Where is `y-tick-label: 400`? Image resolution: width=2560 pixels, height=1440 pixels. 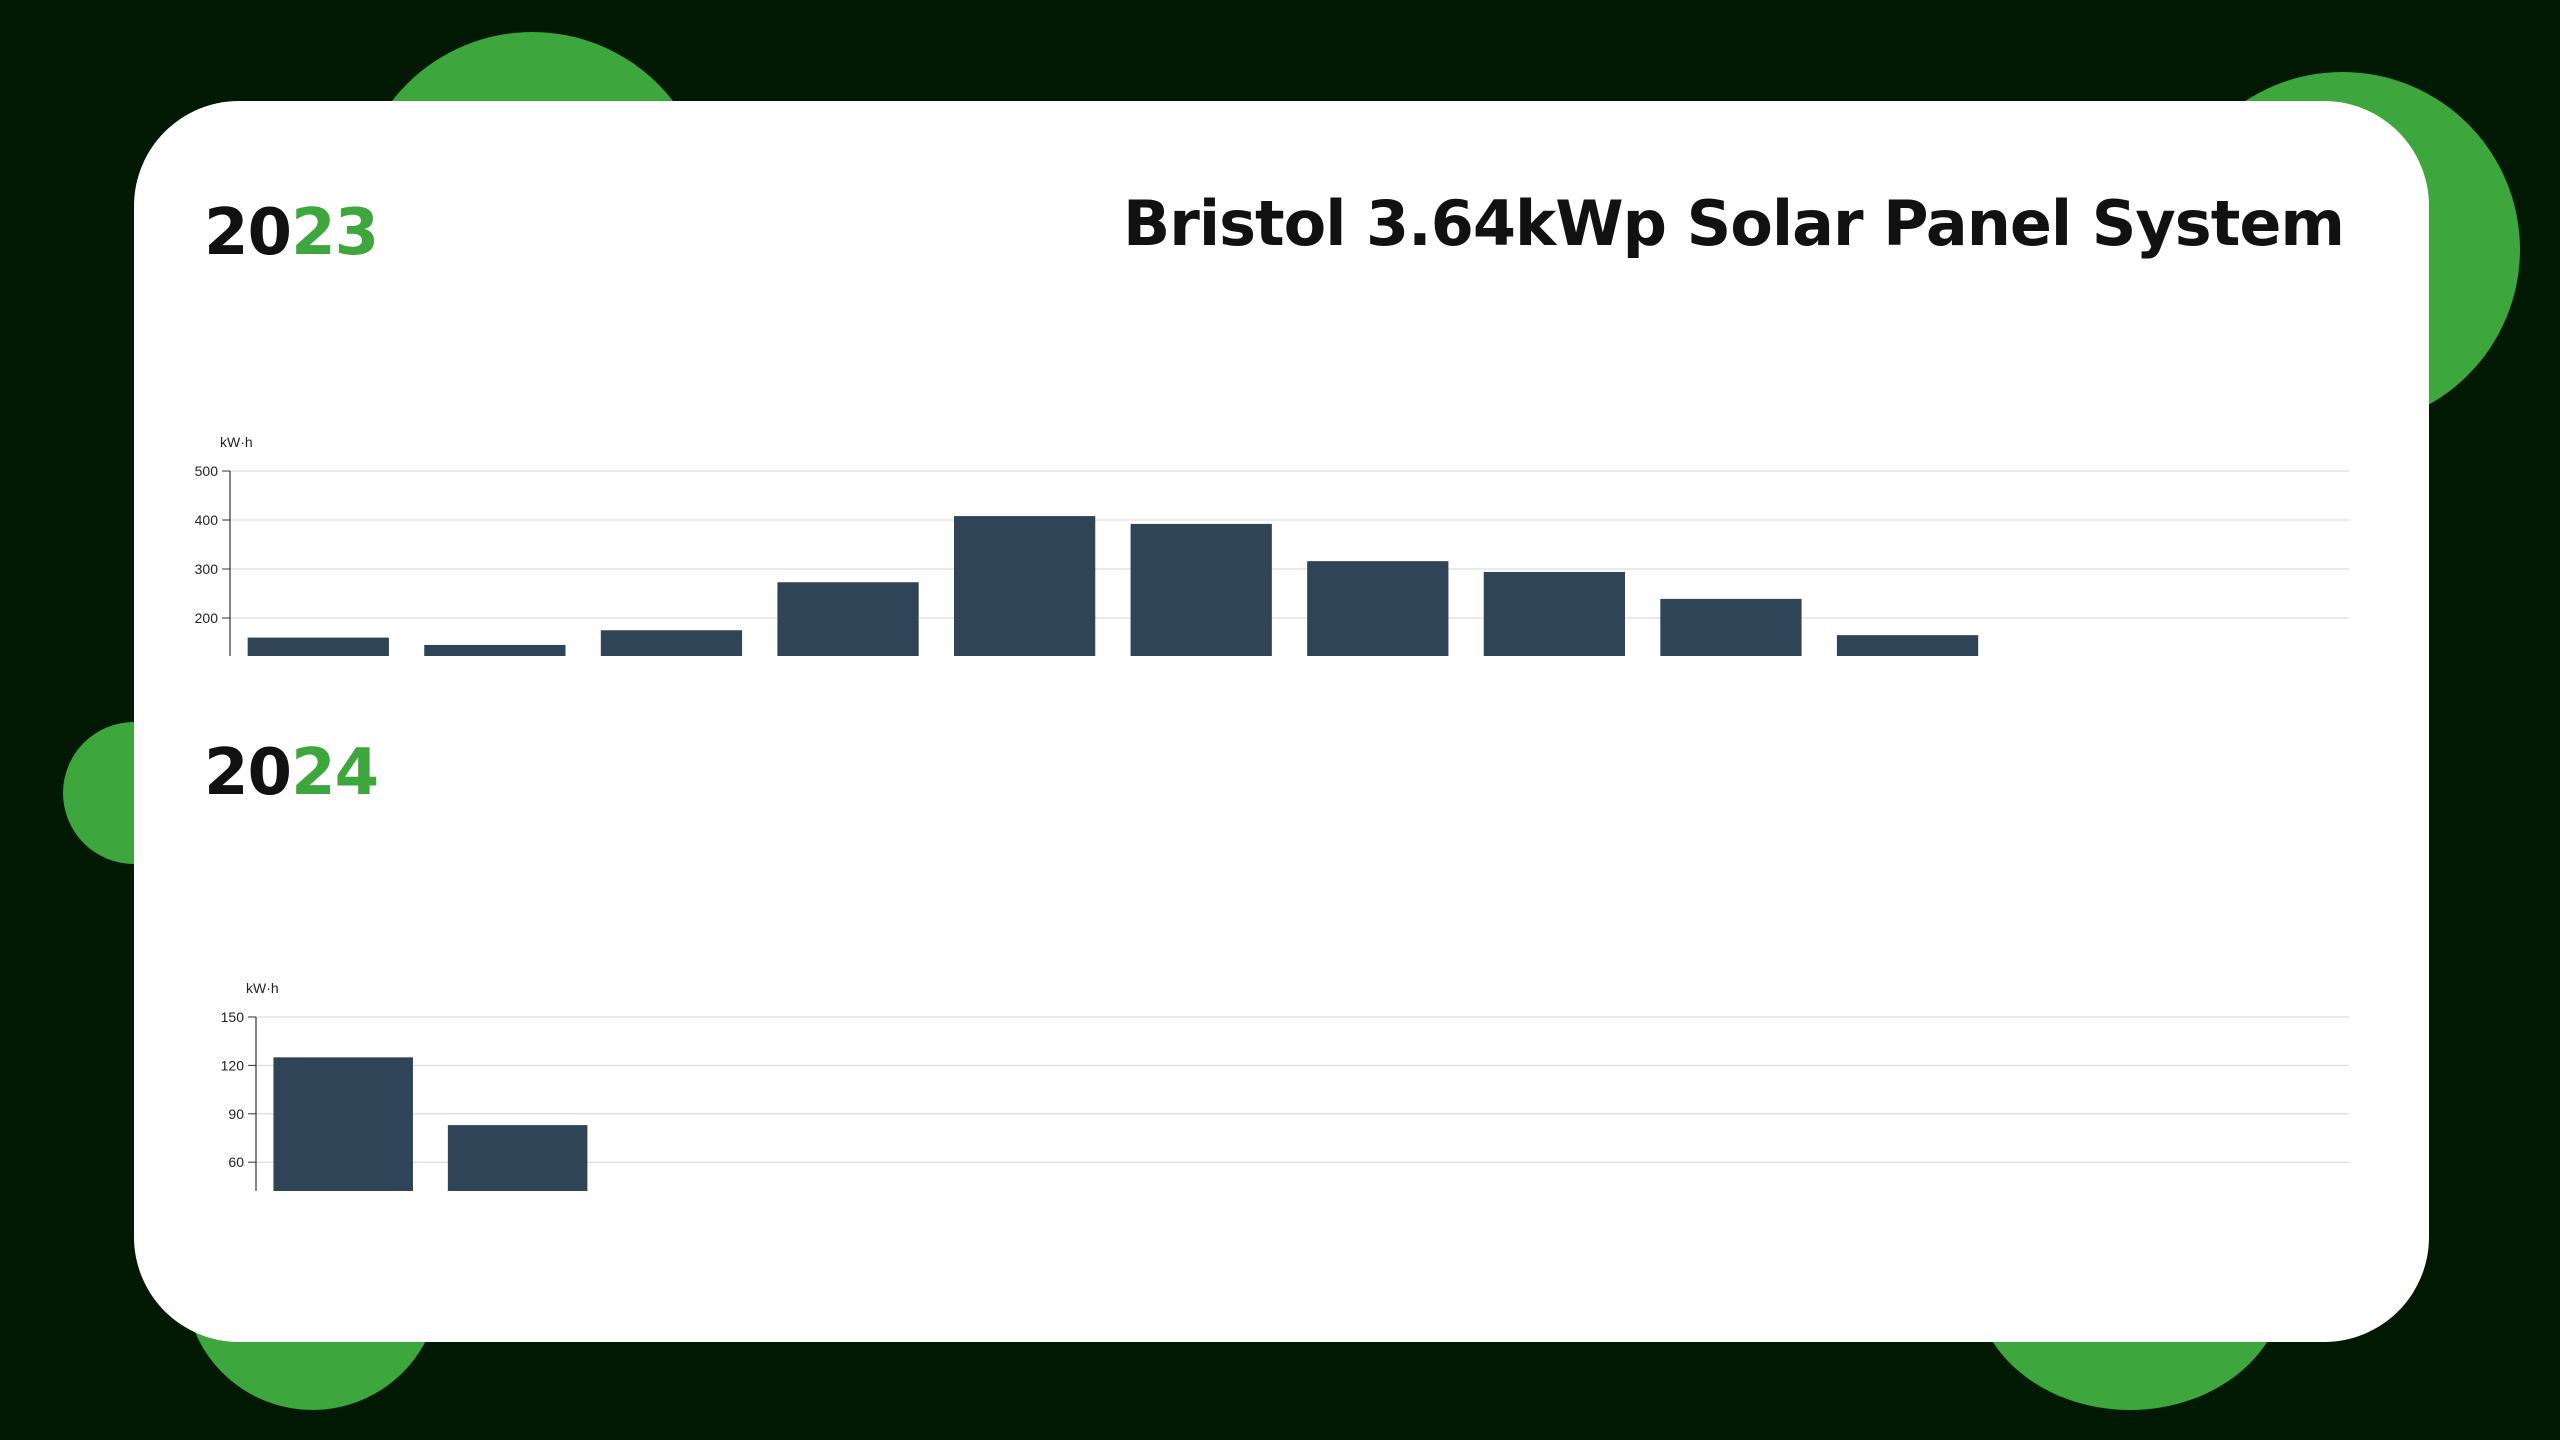
y-tick-label: 400 is located at coordinates (207, 520).